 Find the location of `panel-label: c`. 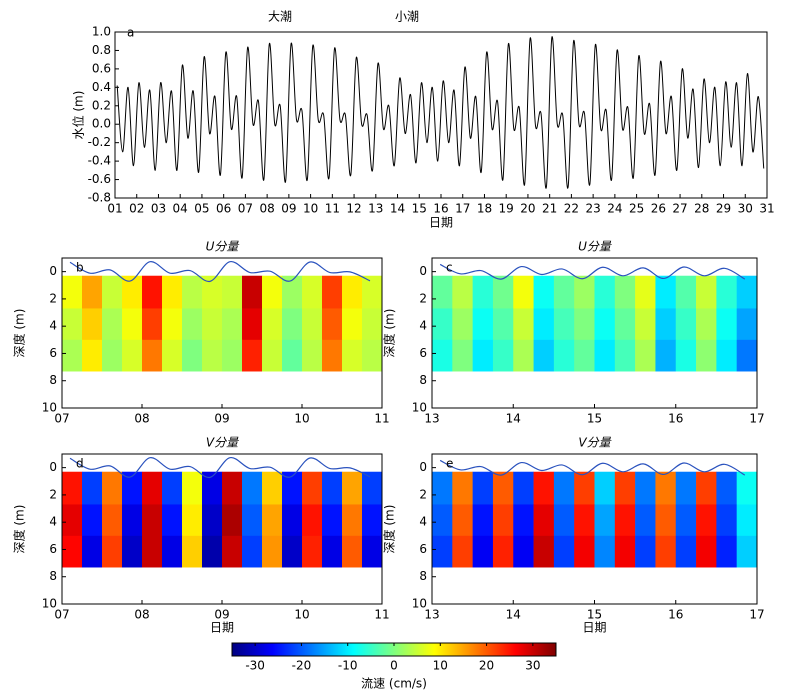

panel-label: c is located at coordinates (449, 268).